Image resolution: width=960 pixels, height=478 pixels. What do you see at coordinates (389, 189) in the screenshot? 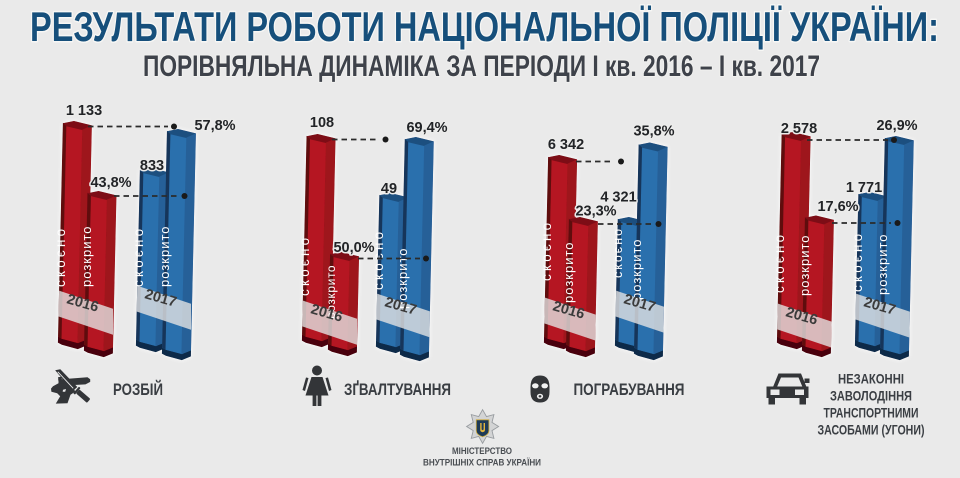
I see `svg-text: 49` at bounding box center [389, 189].